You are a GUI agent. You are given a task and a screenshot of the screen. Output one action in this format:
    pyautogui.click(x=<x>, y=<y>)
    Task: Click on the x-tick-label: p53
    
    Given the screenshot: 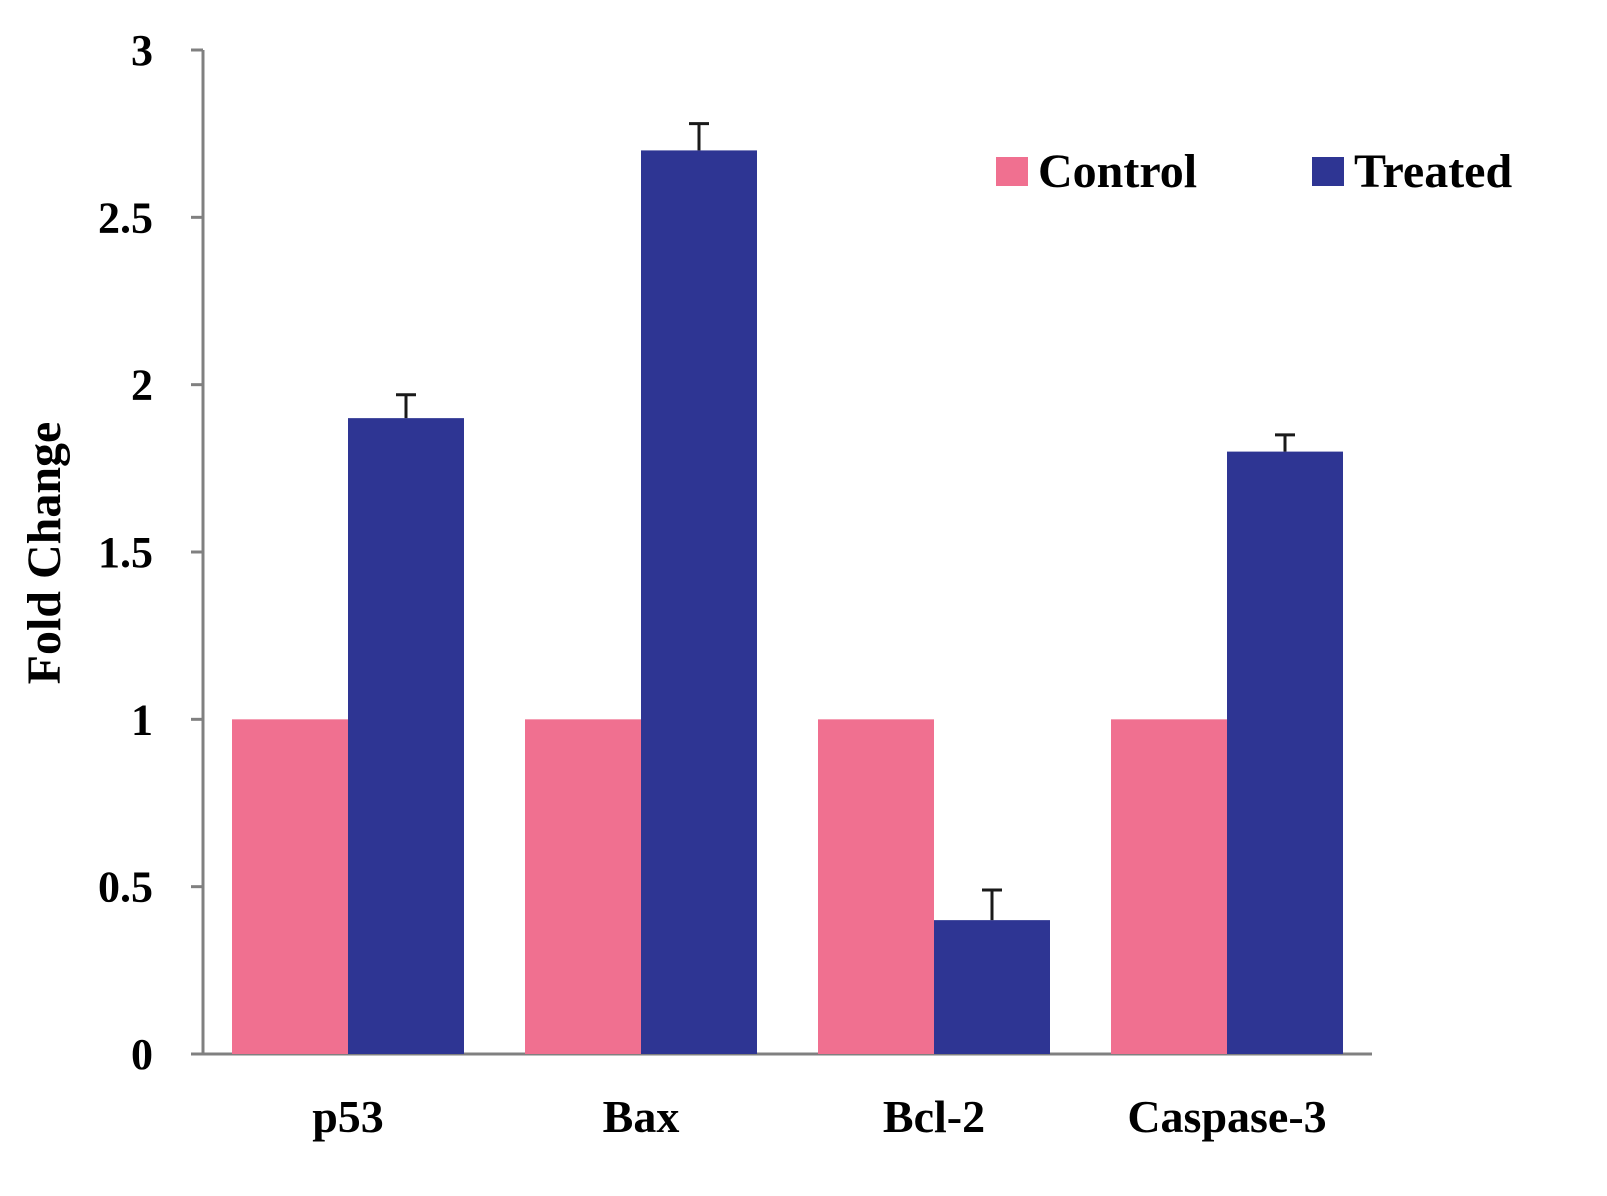 What is the action you would take?
    pyautogui.click(x=348, y=1116)
    